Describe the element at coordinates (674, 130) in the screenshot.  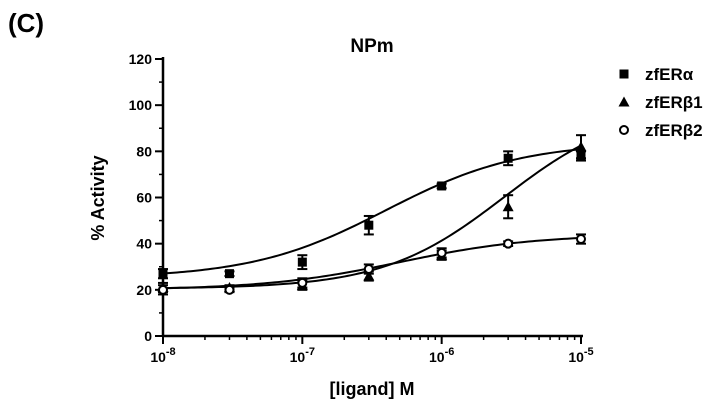
I see `legend-label: zfERβ2` at that location.